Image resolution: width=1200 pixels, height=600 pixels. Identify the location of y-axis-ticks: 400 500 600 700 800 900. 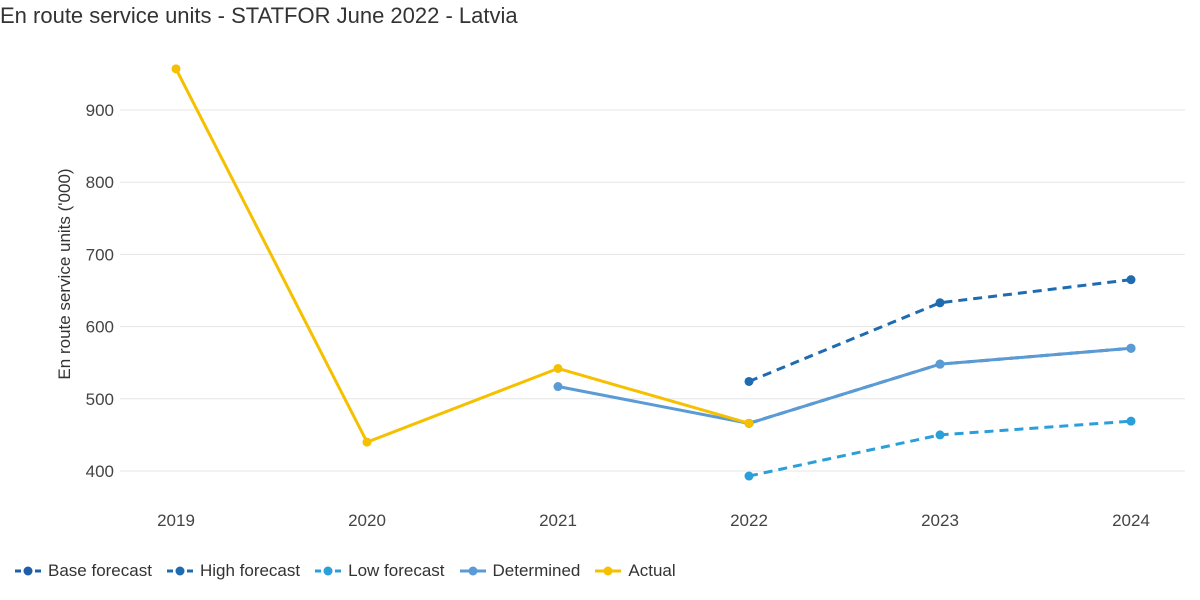
(100, 291).